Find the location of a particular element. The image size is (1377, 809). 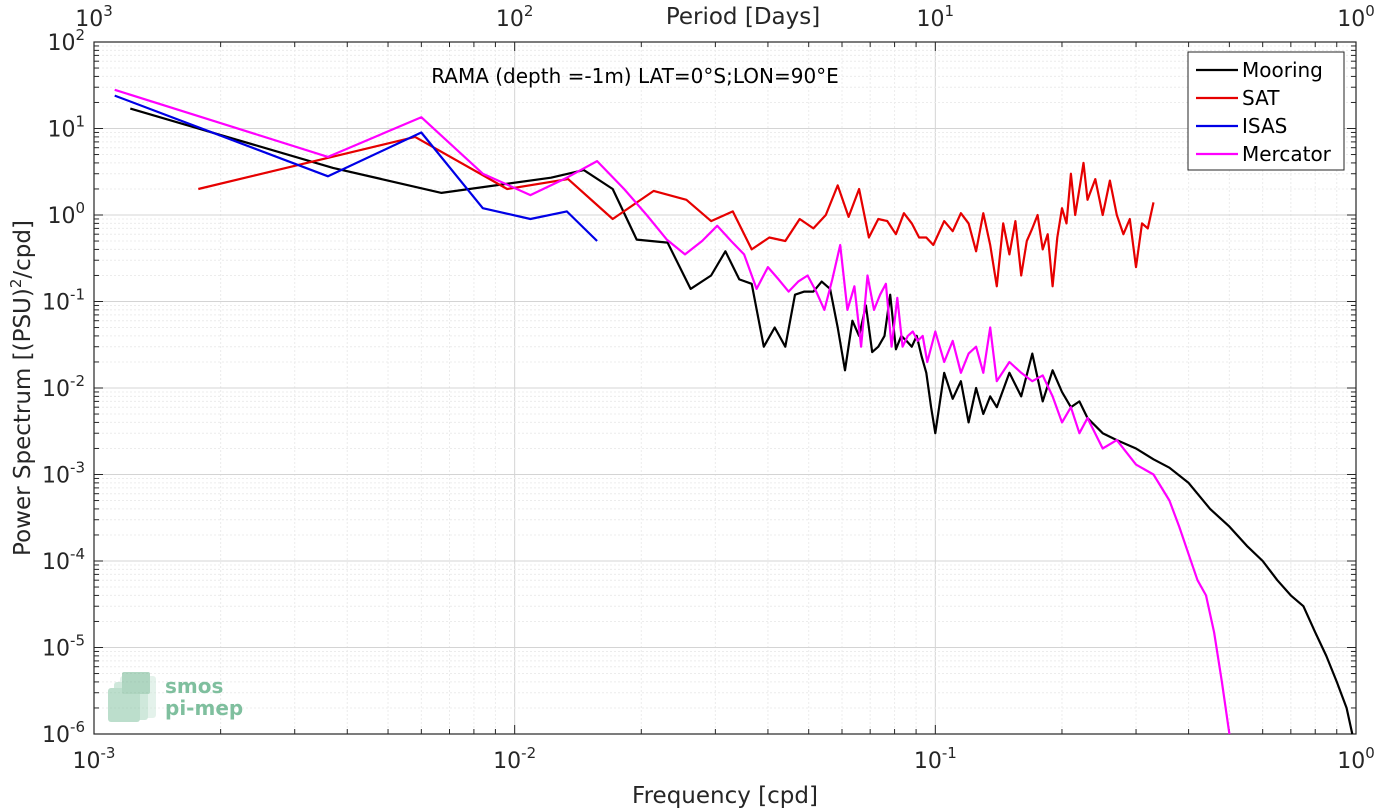

y-tick-label: 10⁰ is located at coordinates (66, 214).